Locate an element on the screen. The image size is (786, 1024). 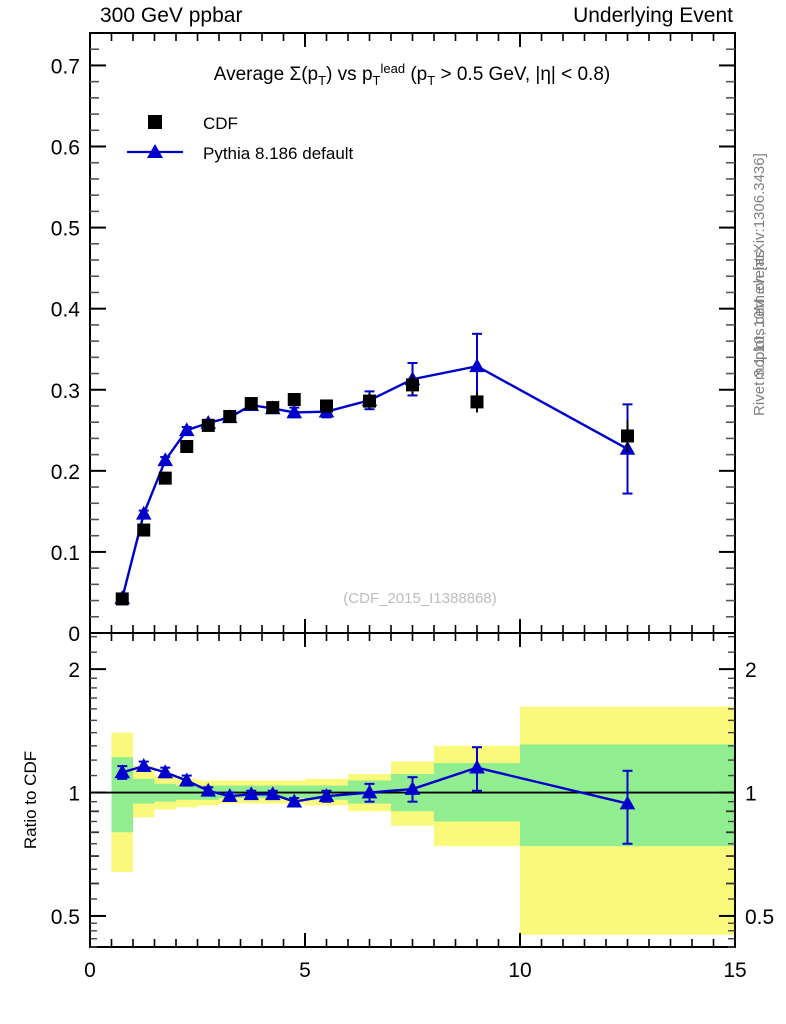
ratio-axis-label: Ratio to CDF is located at coordinates (30, 800).